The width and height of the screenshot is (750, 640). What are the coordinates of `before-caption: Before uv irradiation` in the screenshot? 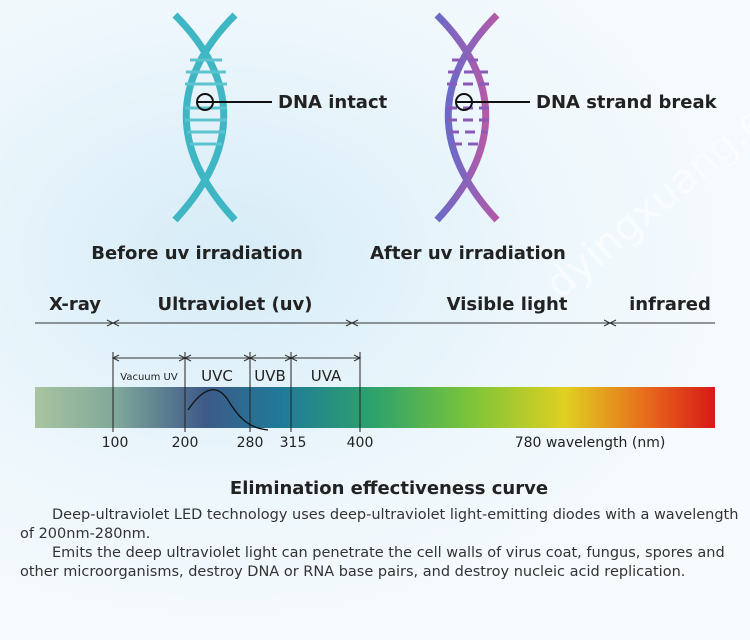 It's located at (197, 253).